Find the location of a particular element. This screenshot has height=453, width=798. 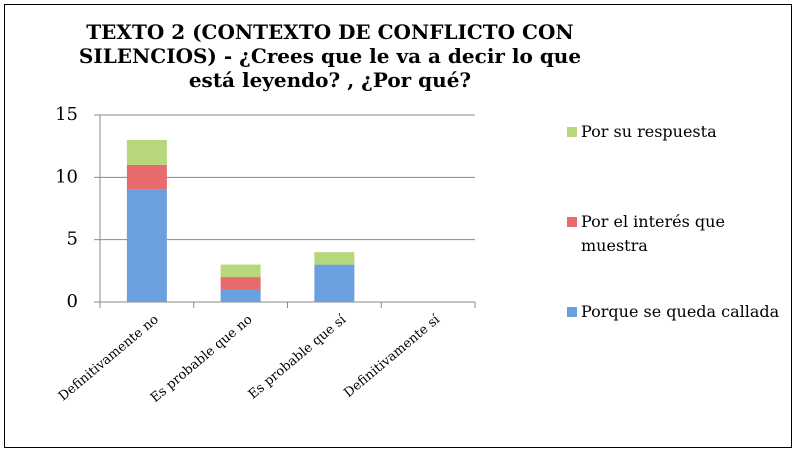

x-tick-label: Definitivamente sí is located at coordinates (392, 356).